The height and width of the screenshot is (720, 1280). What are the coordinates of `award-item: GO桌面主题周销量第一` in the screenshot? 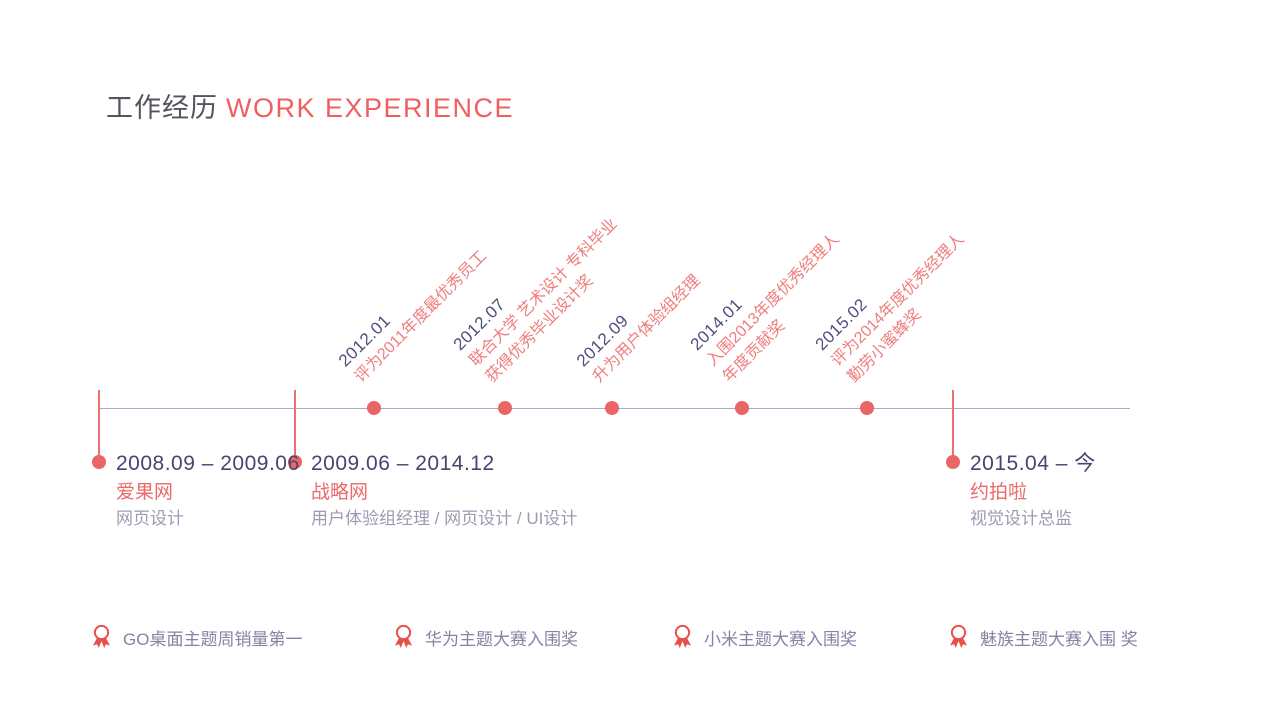 It's located at (195, 637).